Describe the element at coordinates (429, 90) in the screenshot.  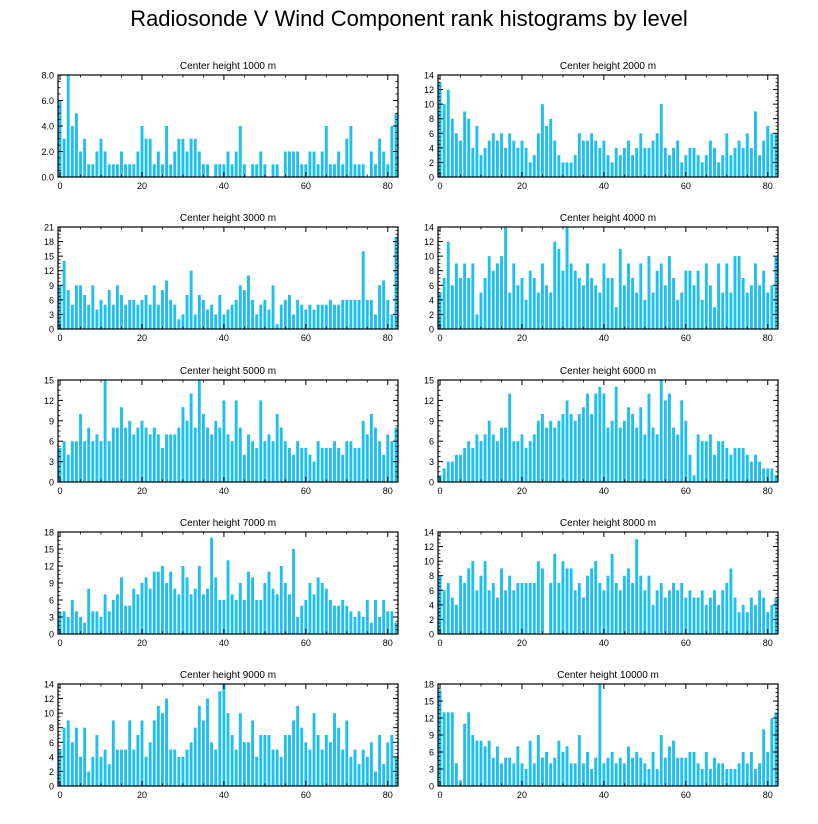
I see `y-tick-label: 12` at that location.